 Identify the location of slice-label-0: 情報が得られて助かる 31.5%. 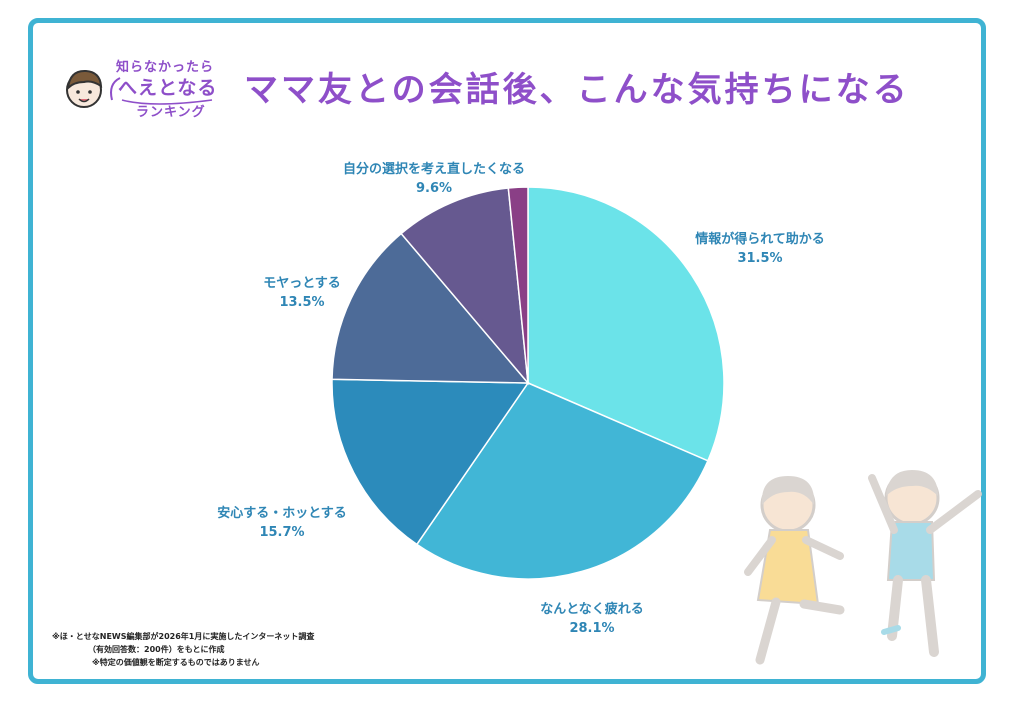
(760, 247).